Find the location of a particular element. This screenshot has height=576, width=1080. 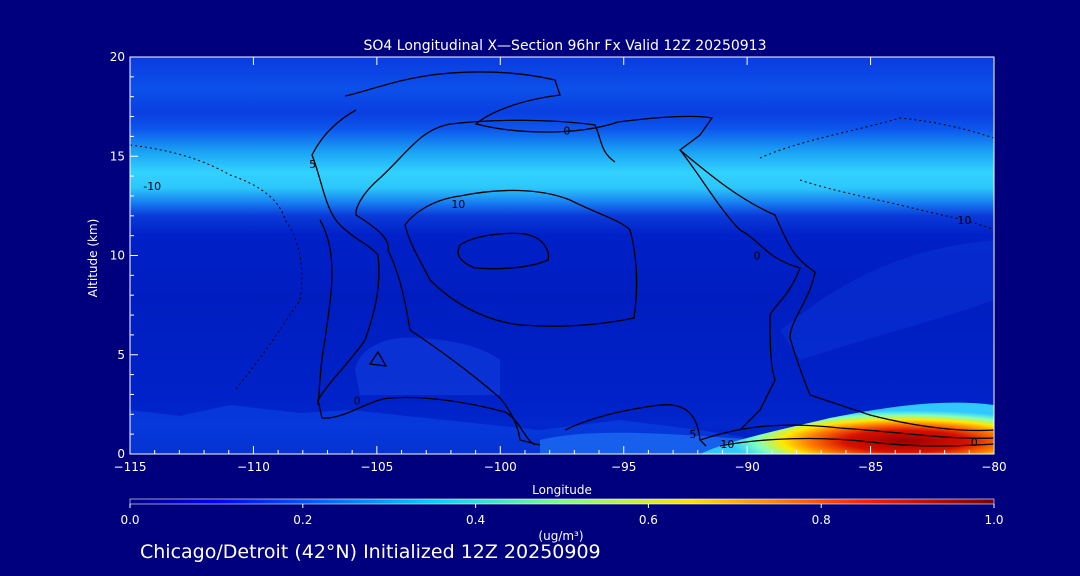

contour-line-west-lower is located at coordinates (325, 312).